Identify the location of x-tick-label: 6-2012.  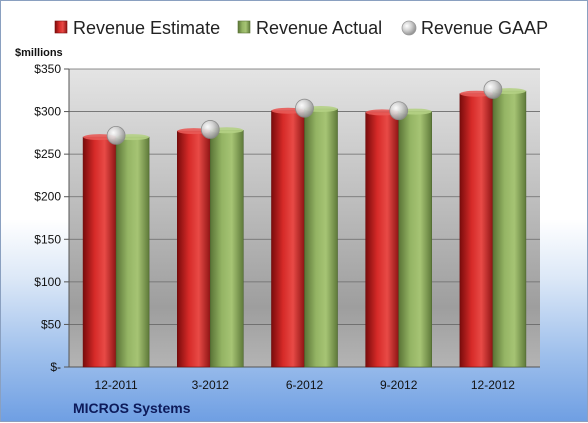
(305, 385).